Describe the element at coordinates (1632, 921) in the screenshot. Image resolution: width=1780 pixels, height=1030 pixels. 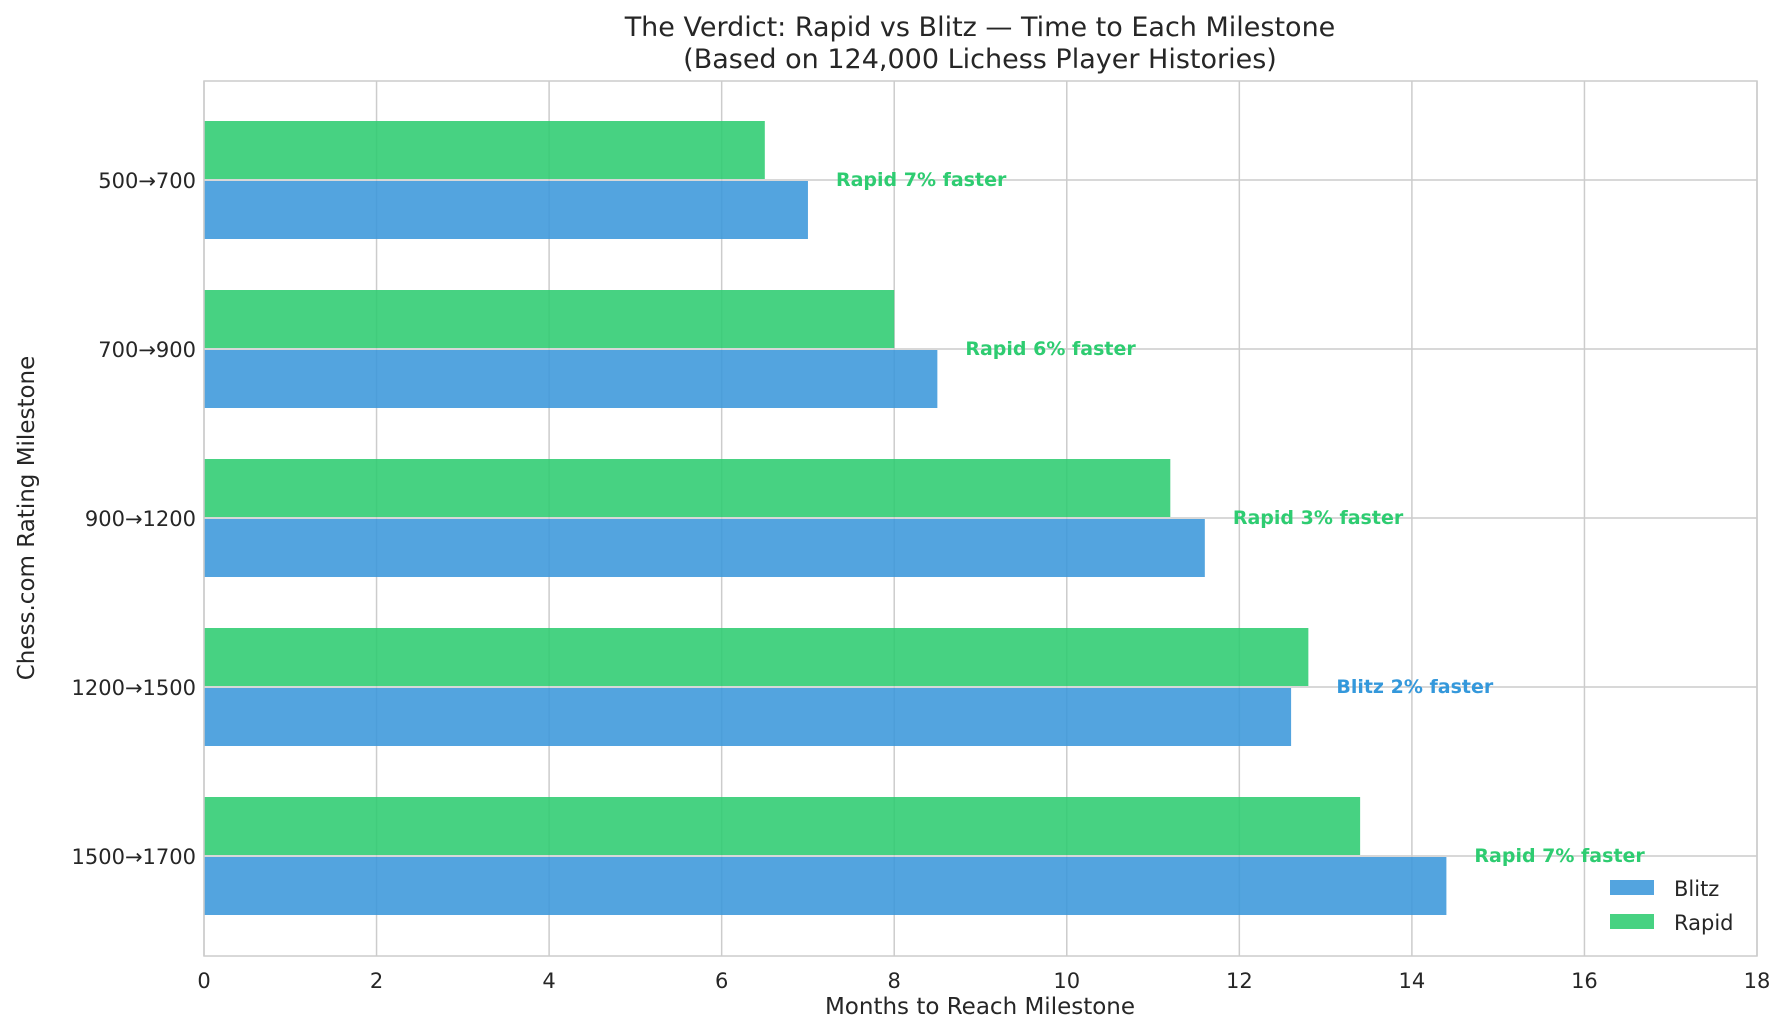
I see `legend-swatch-rapid` at that location.